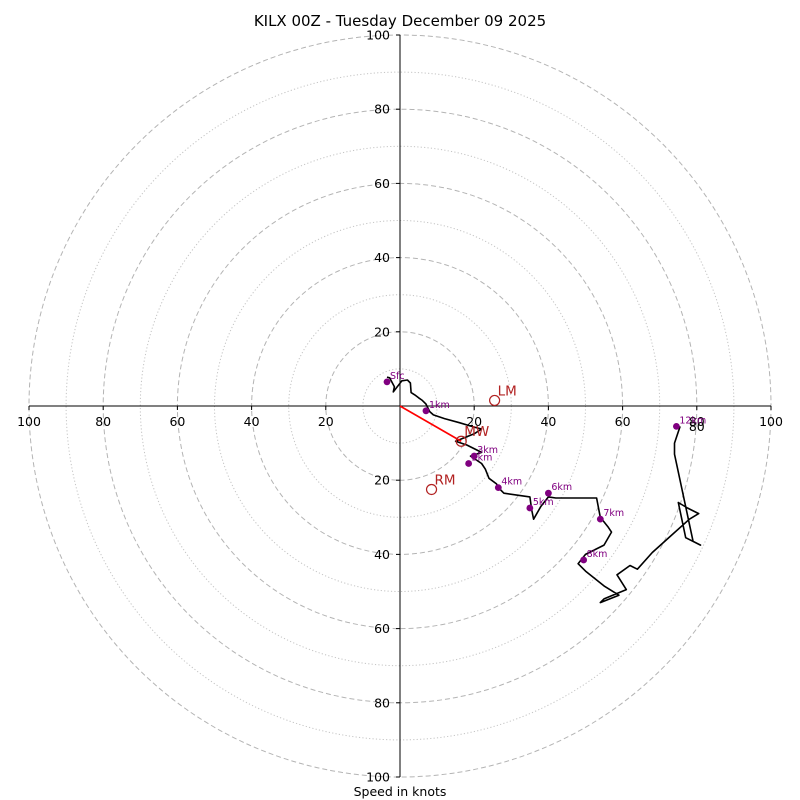 This screenshot has height=800, width=800. I want to click on height-marker-label: 1km, so click(439, 405).